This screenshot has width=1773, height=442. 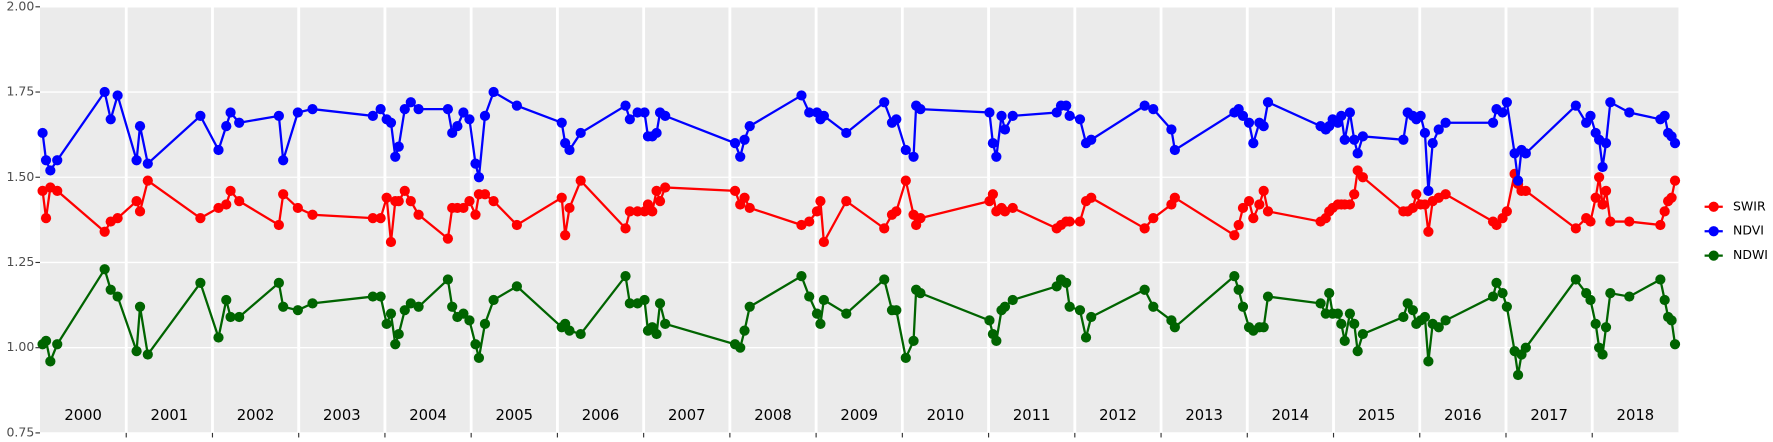 I want to click on year-label: 2015, so click(x=1377, y=415).